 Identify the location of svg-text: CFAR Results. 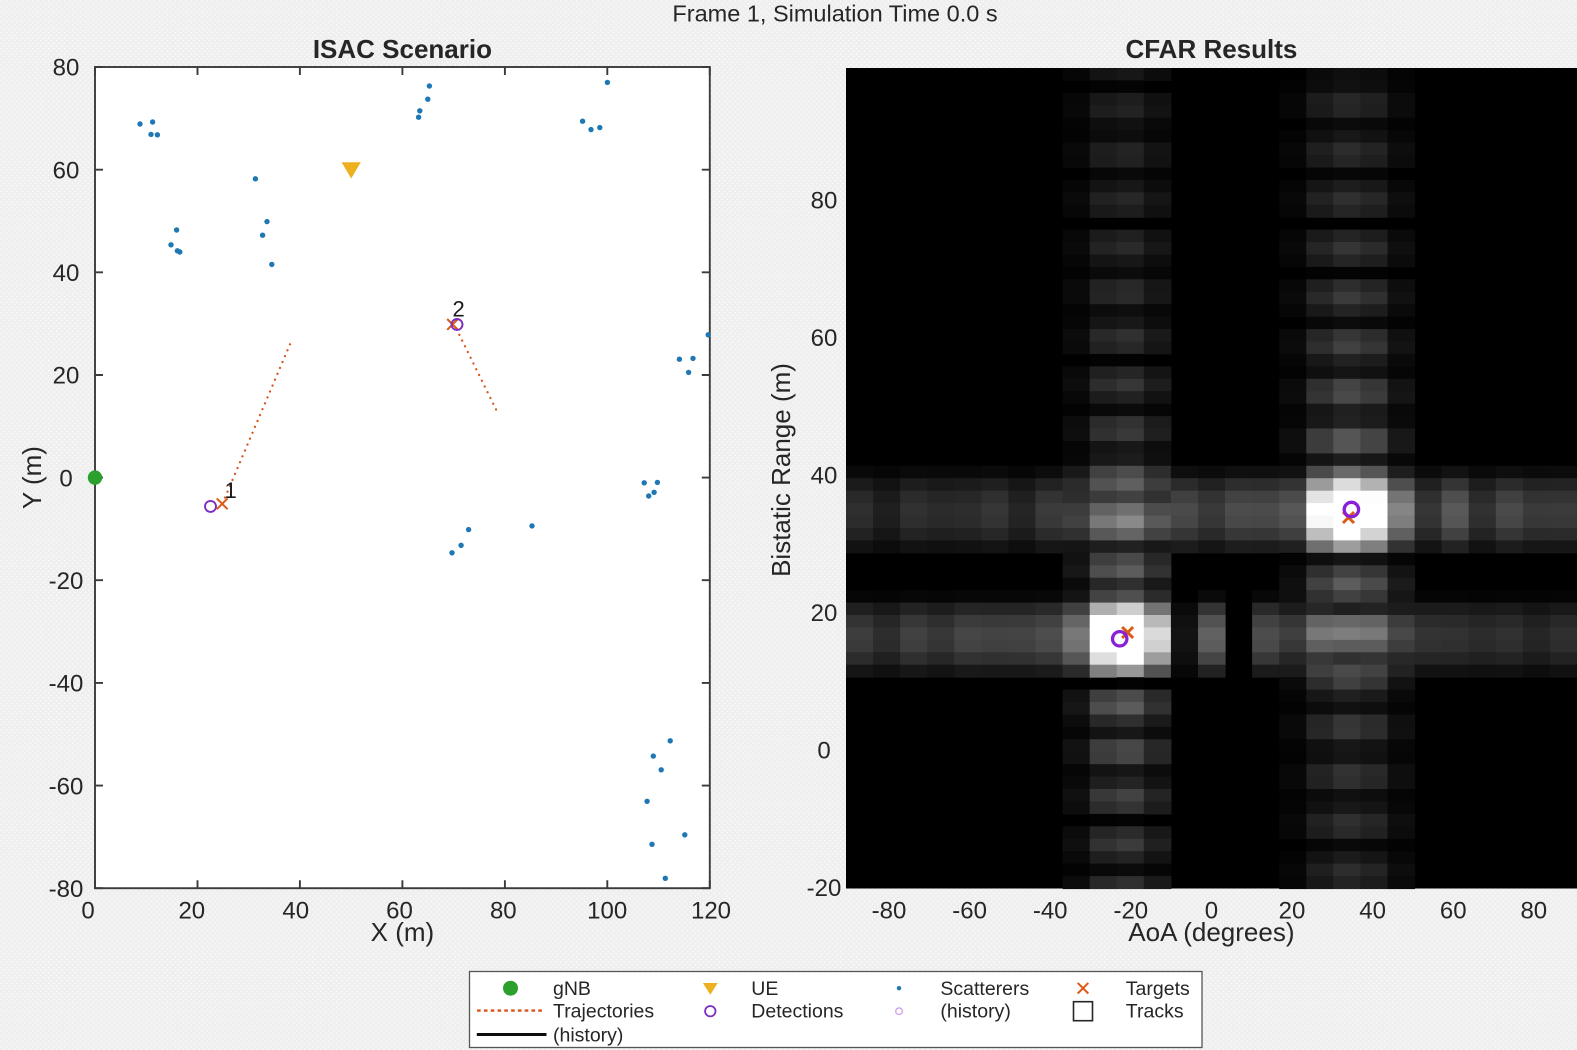
(1211, 49).